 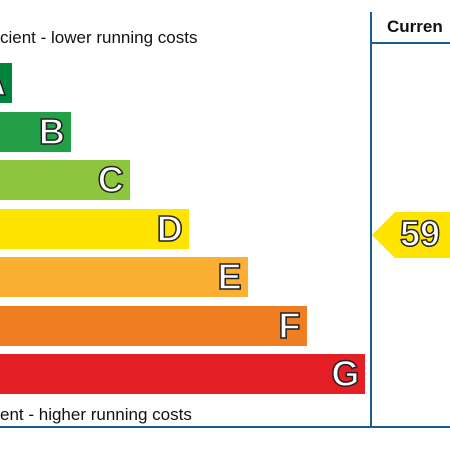 What do you see at coordinates (124, 277) in the screenshot?
I see `rating-bar-e: E` at bounding box center [124, 277].